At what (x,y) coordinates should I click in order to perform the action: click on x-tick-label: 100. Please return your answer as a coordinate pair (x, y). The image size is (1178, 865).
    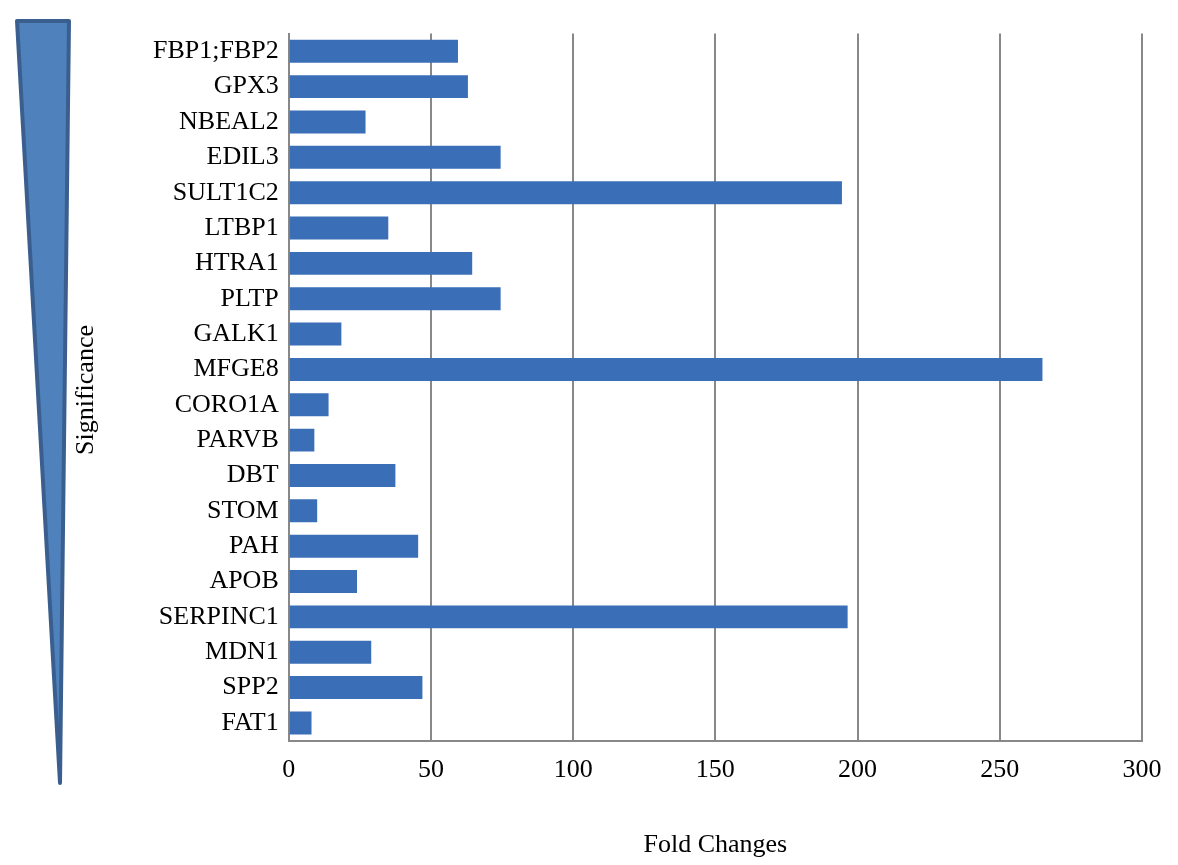
    Looking at the image, I should click on (573, 769).